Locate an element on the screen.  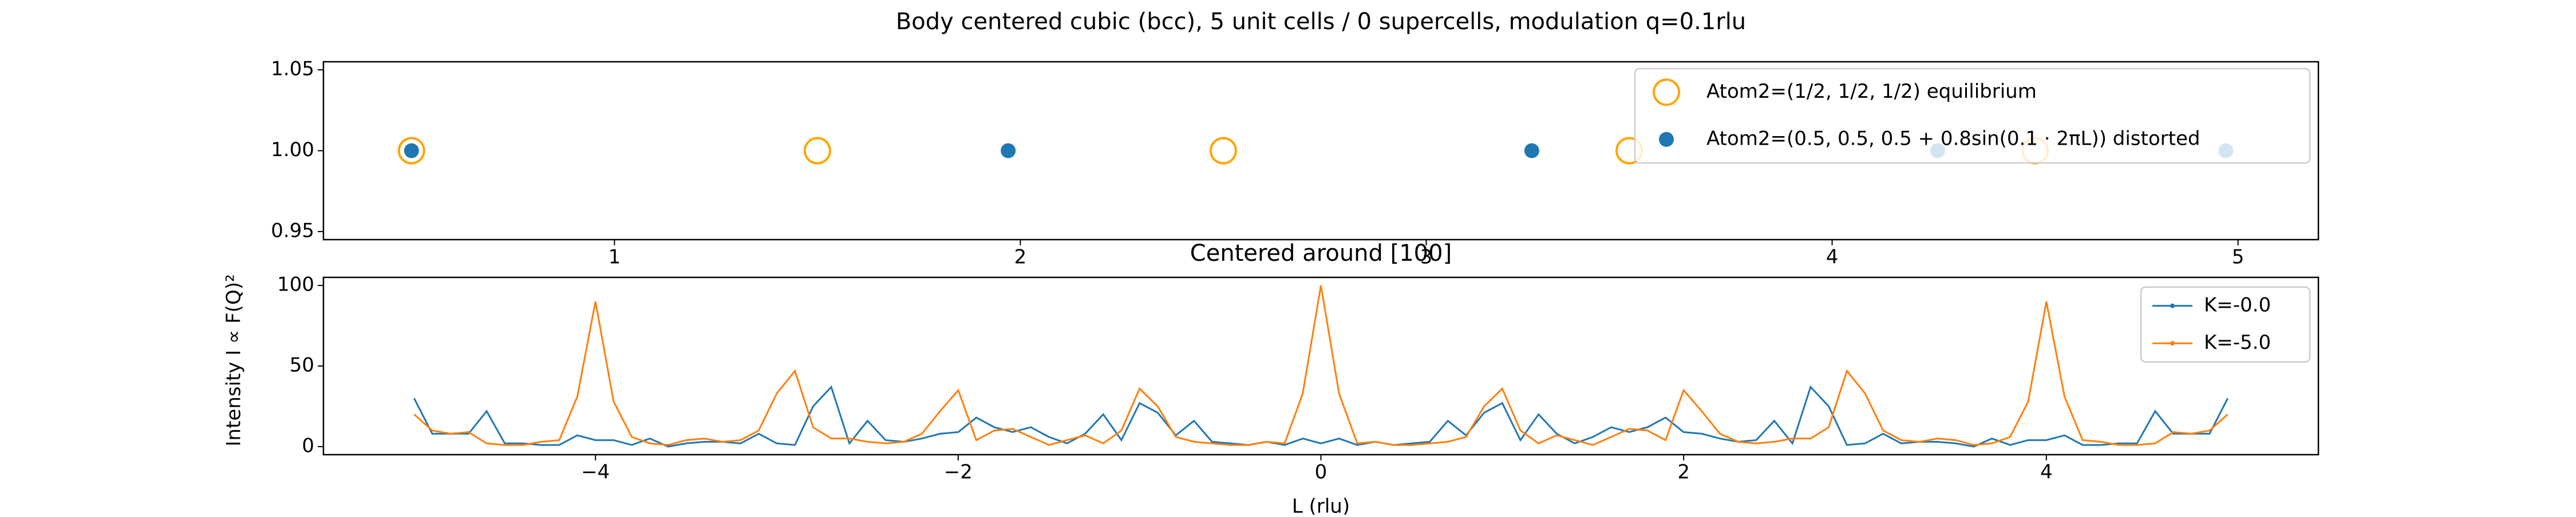
x-tick-label: 3 is located at coordinates (1426, 257).